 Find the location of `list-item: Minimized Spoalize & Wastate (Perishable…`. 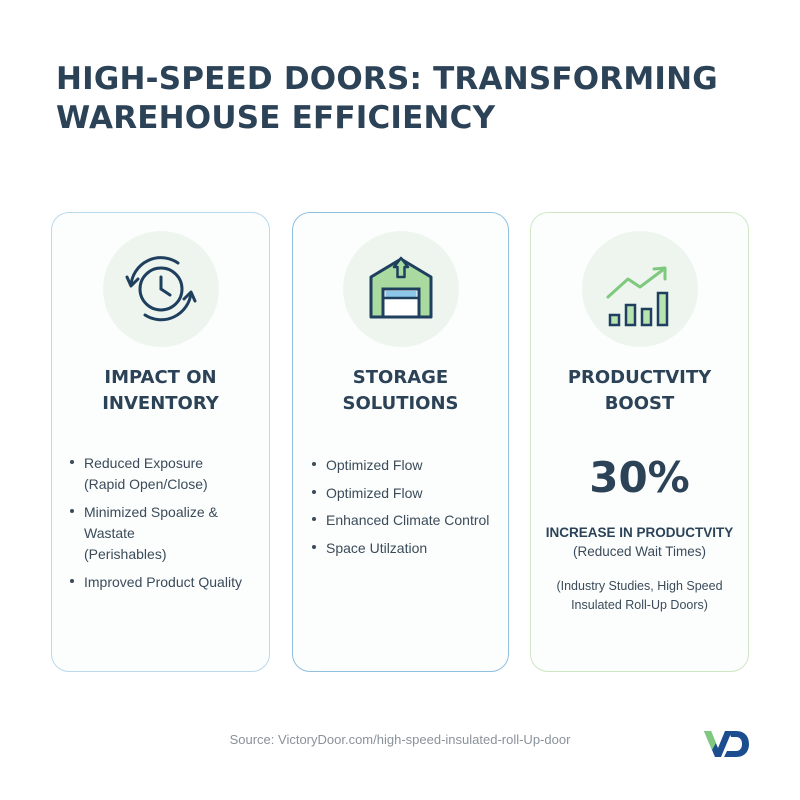

list-item: Minimized Spoalize & Wastate (Perishable… is located at coordinates (166, 533).